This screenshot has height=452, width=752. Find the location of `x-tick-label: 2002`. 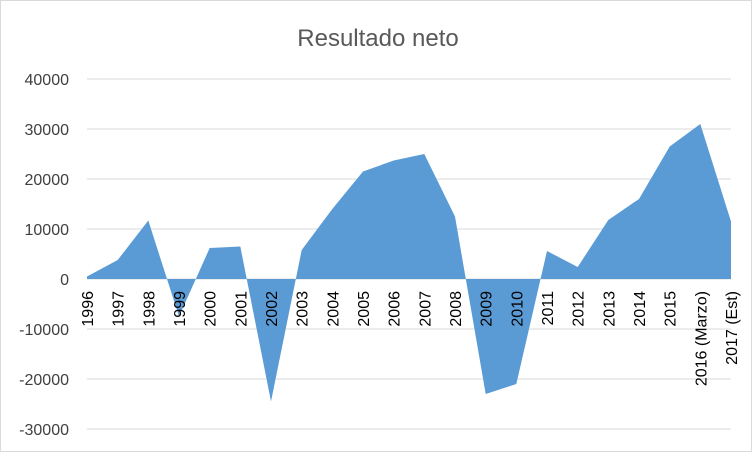

x-tick-label: 2002 is located at coordinates (272, 309).